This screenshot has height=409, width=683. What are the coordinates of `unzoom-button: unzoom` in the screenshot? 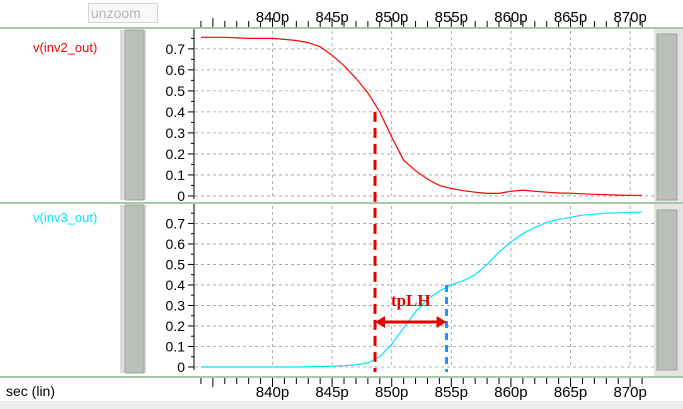 It's located at (123, 13).